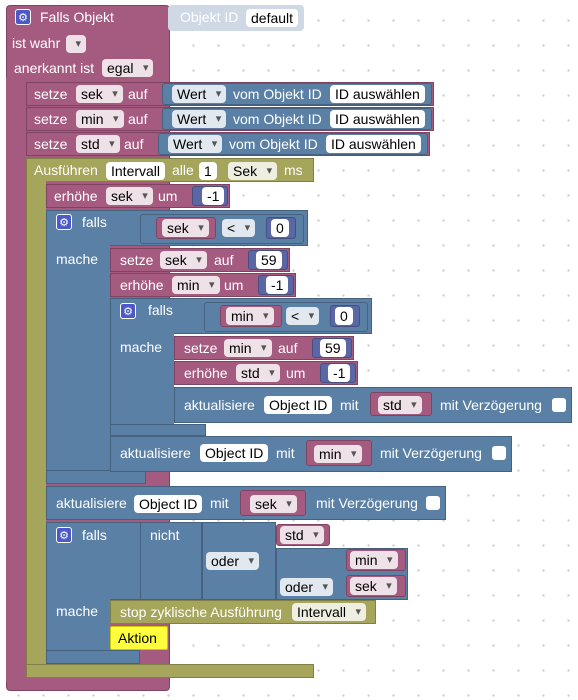 The height and width of the screenshot is (700, 578). Describe the element at coordinates (96, 477) in the screenshot. I see `if-block-1-footer` at that location.